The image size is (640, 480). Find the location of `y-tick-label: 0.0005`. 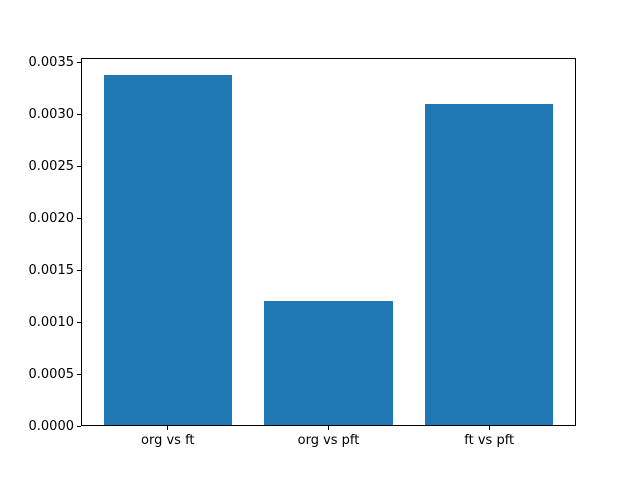

y-tick-label: 0.0005 is located at coordinates (51, 374).